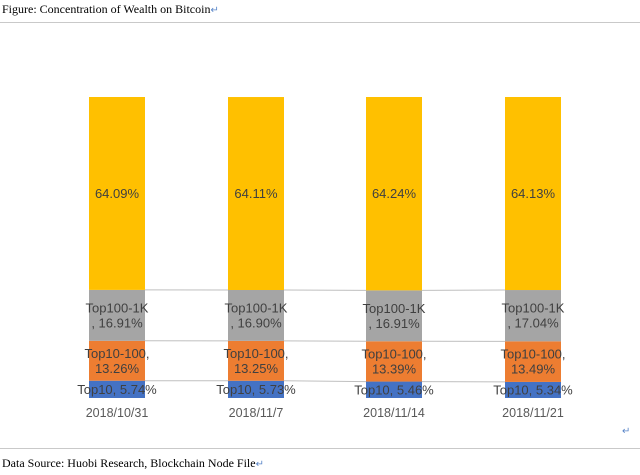 This screenshot has height=475, width=640. Describe the element at coordinates (394, 413) in the screenshot. I see `x-tick-label: 2018/11/14` at that location.